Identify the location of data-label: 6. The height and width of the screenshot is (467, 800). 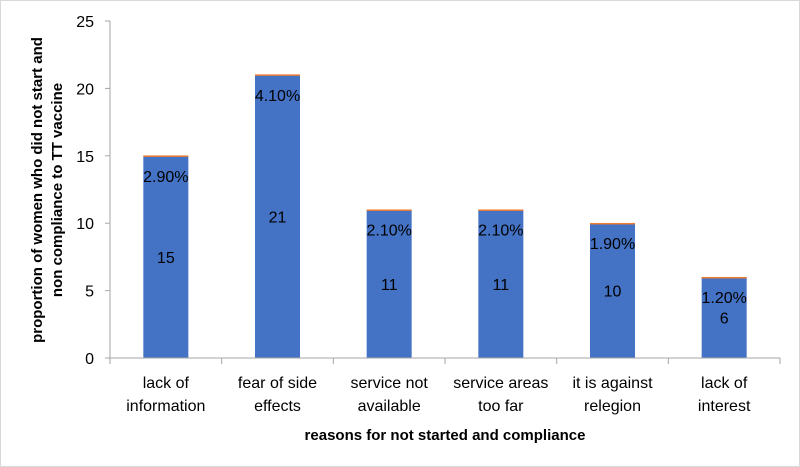
(724, 319).